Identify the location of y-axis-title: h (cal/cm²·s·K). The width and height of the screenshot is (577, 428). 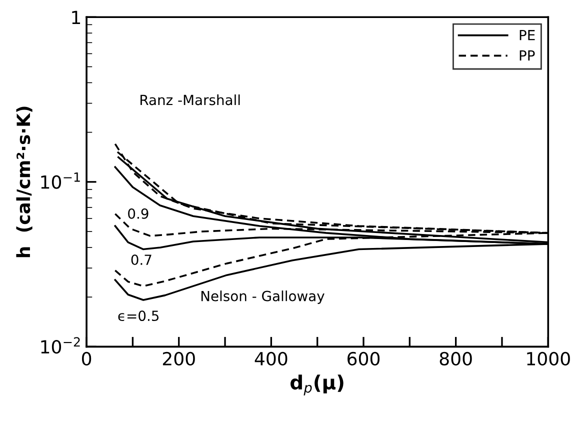
(24, 182).